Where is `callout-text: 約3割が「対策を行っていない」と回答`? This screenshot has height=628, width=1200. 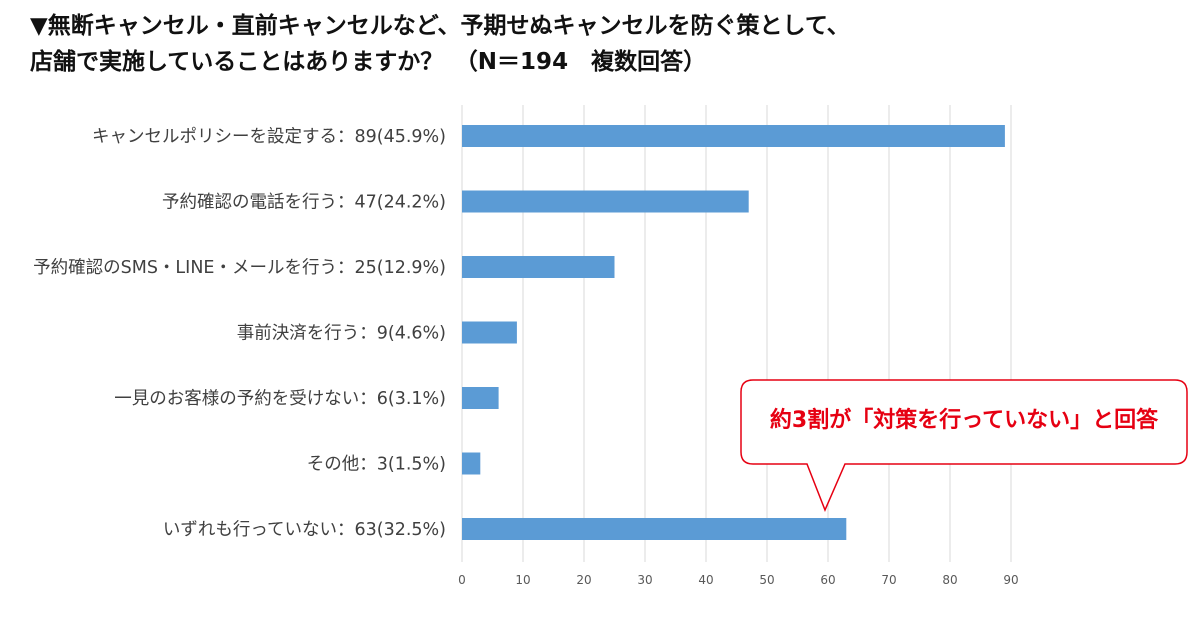
callout-text: 約3割が「対策を行っていない」と回答 is located at coordinates (964, 420).